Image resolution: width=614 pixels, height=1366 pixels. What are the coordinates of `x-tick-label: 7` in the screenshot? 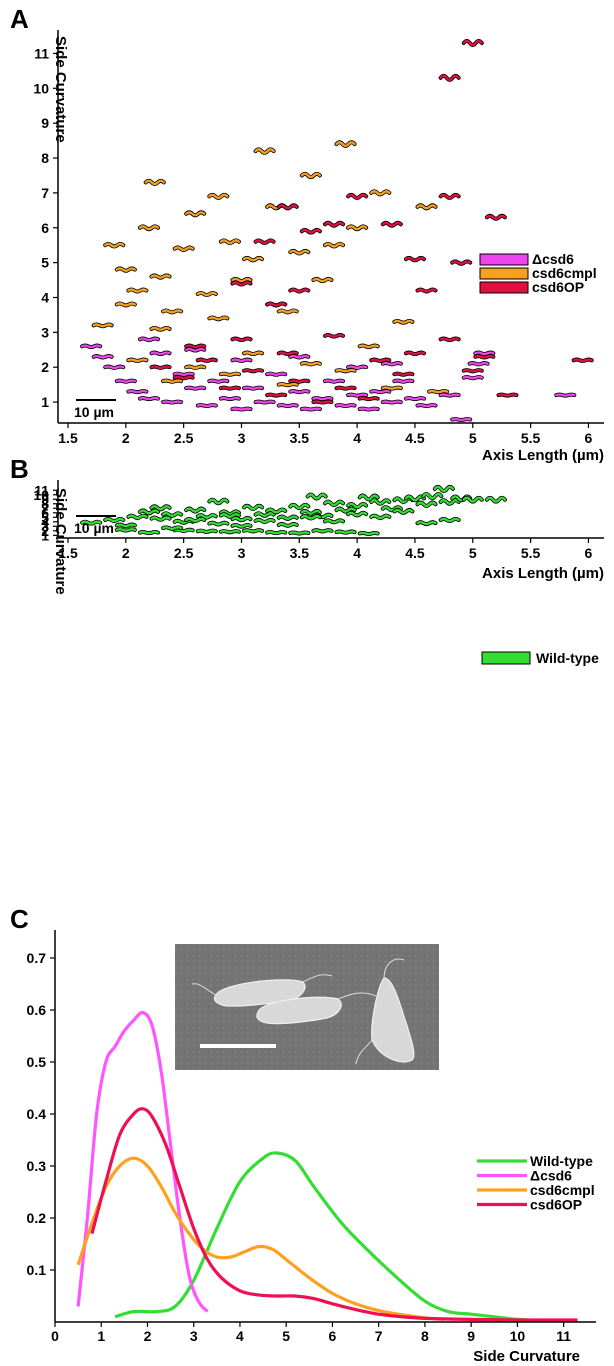 It's located at (379, 1336).